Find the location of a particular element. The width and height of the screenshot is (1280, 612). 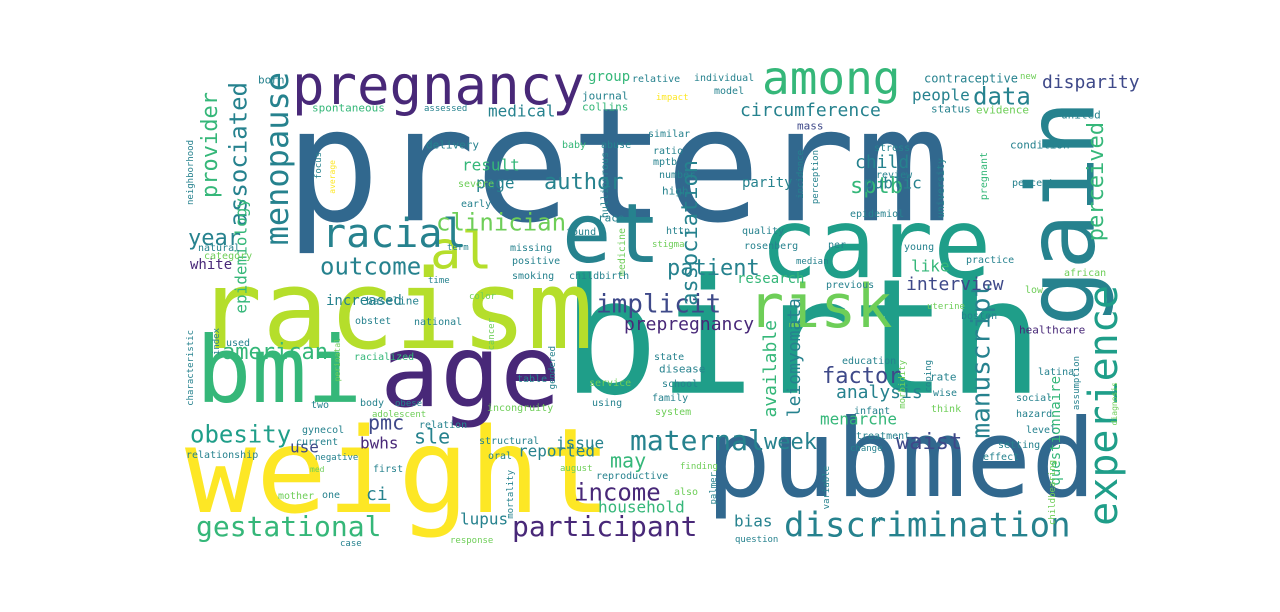

word-year: year is located at coordinates (214, 238).